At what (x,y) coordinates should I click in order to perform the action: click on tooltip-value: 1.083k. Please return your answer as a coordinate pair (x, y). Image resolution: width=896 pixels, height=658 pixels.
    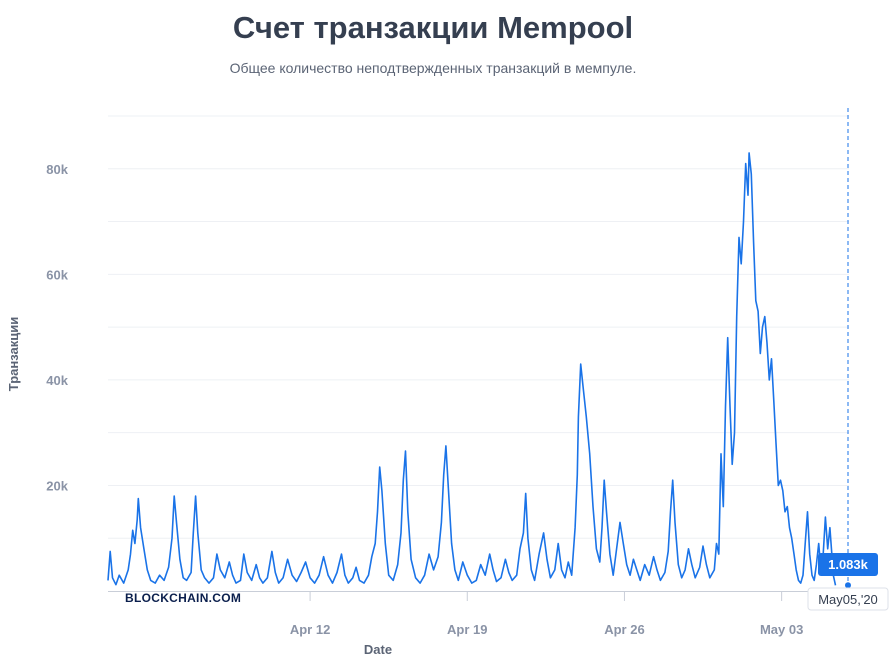
    Looking at the image, I should click on (848, 564).